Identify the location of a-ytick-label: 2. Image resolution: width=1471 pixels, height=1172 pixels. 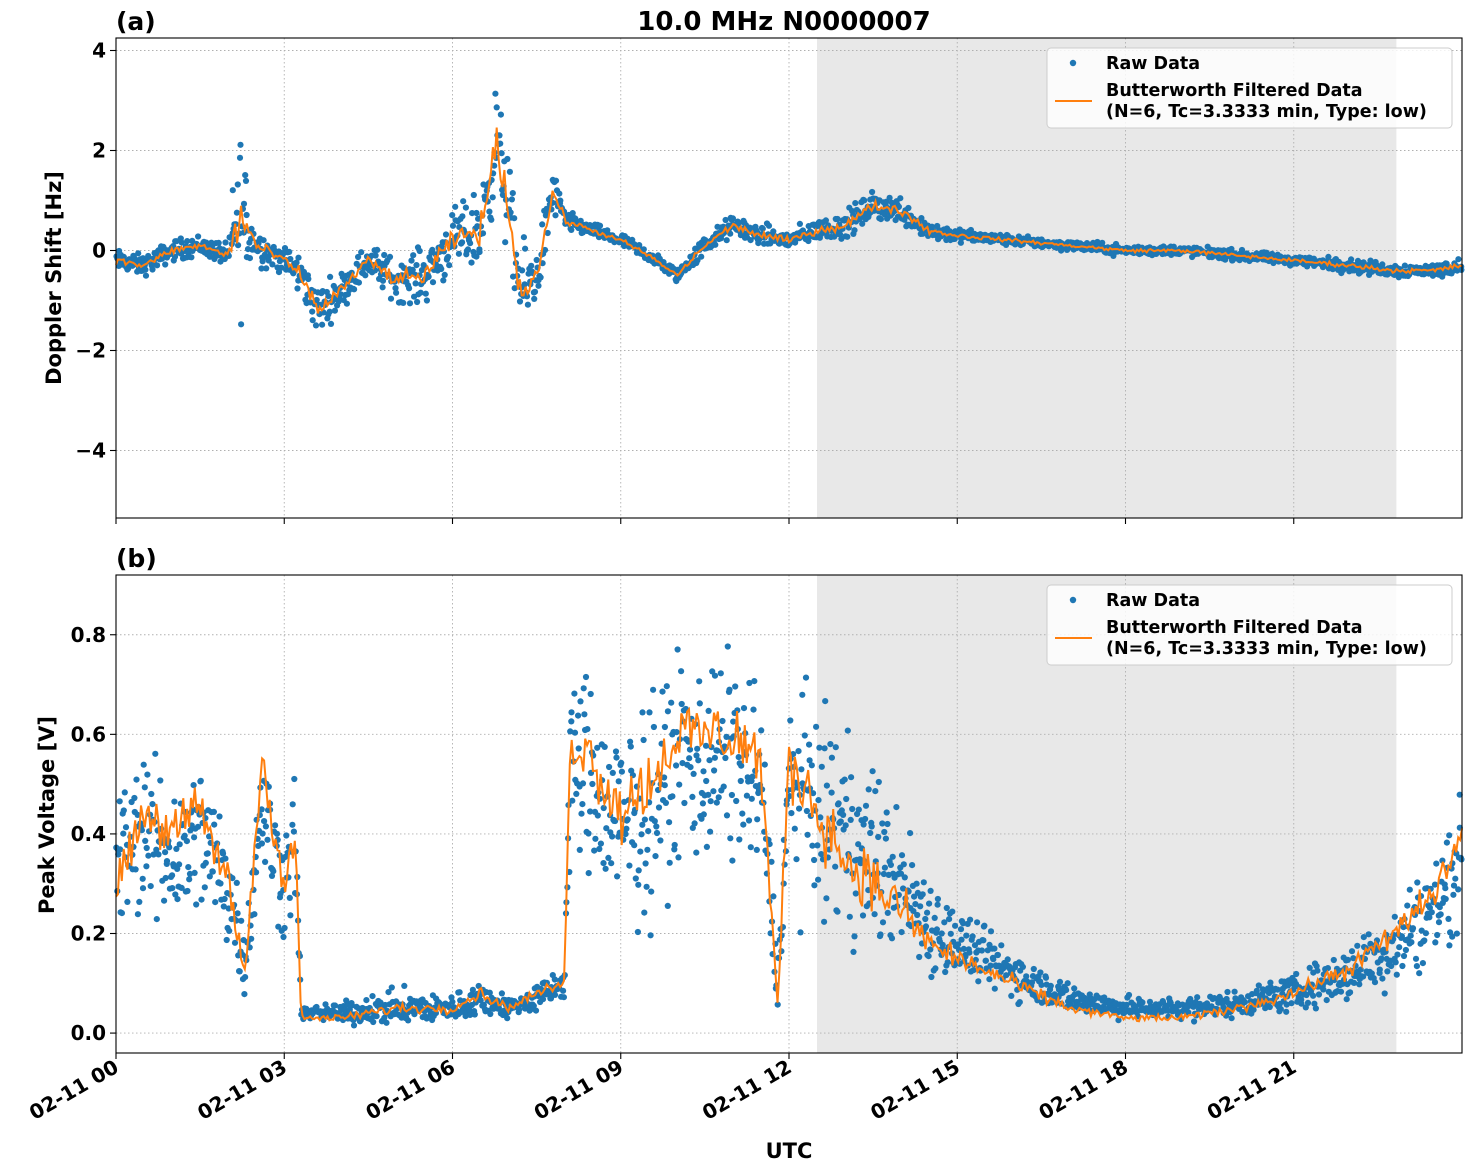
(99, 151).